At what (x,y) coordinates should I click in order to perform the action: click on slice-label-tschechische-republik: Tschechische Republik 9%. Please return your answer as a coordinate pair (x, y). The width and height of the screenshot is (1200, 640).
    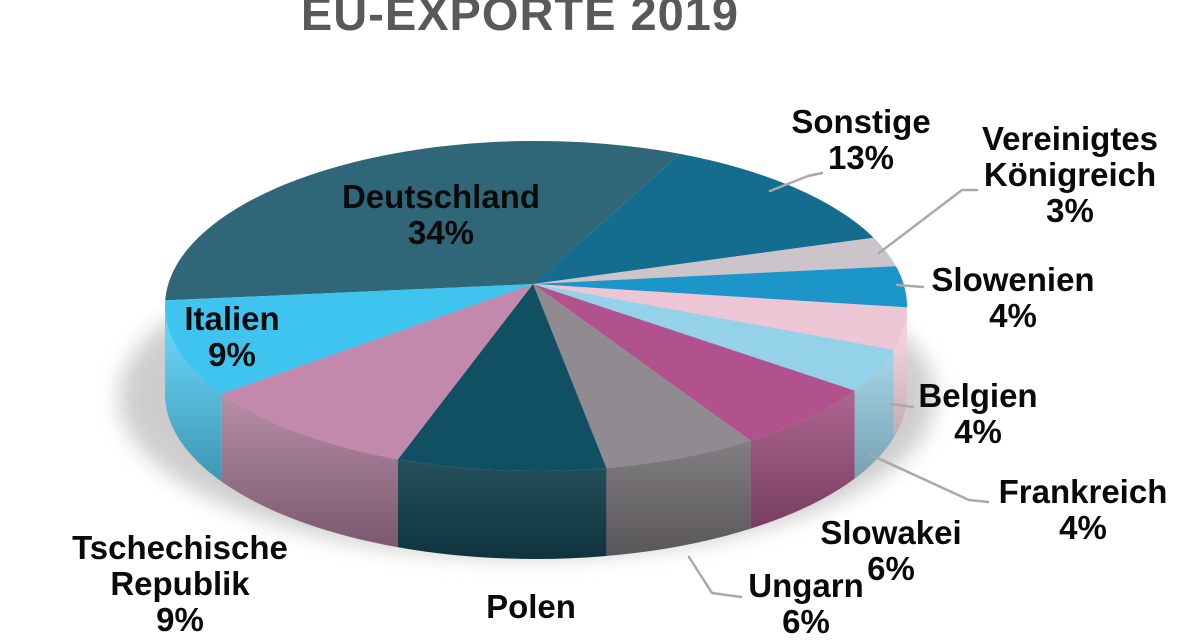
    Looking at the image, I should click on (180, 584).